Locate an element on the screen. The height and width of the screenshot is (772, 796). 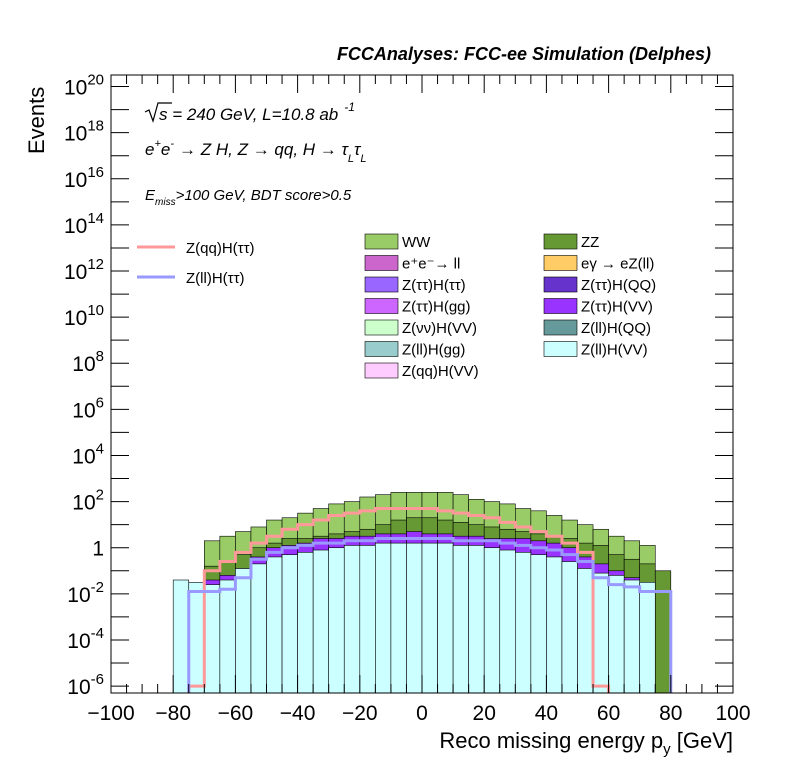
y-tick-label: 10¹² is located at coordinates (84, 270).